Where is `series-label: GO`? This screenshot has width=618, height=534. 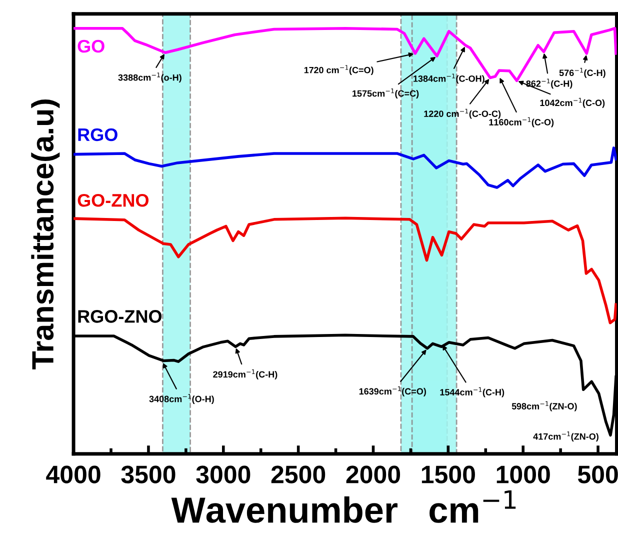
series-label: GO is located at coordinates (91, 46).